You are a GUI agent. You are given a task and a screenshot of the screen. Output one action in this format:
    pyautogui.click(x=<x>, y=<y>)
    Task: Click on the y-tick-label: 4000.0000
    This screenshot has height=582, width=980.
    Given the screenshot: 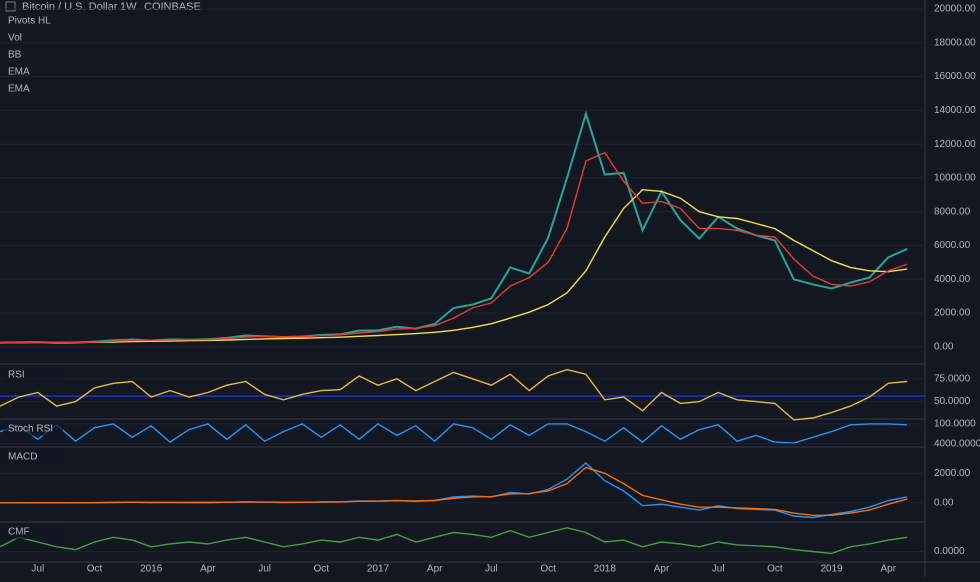 What is the action you would take?
    pyautogui.click(x=957, y=444)
    